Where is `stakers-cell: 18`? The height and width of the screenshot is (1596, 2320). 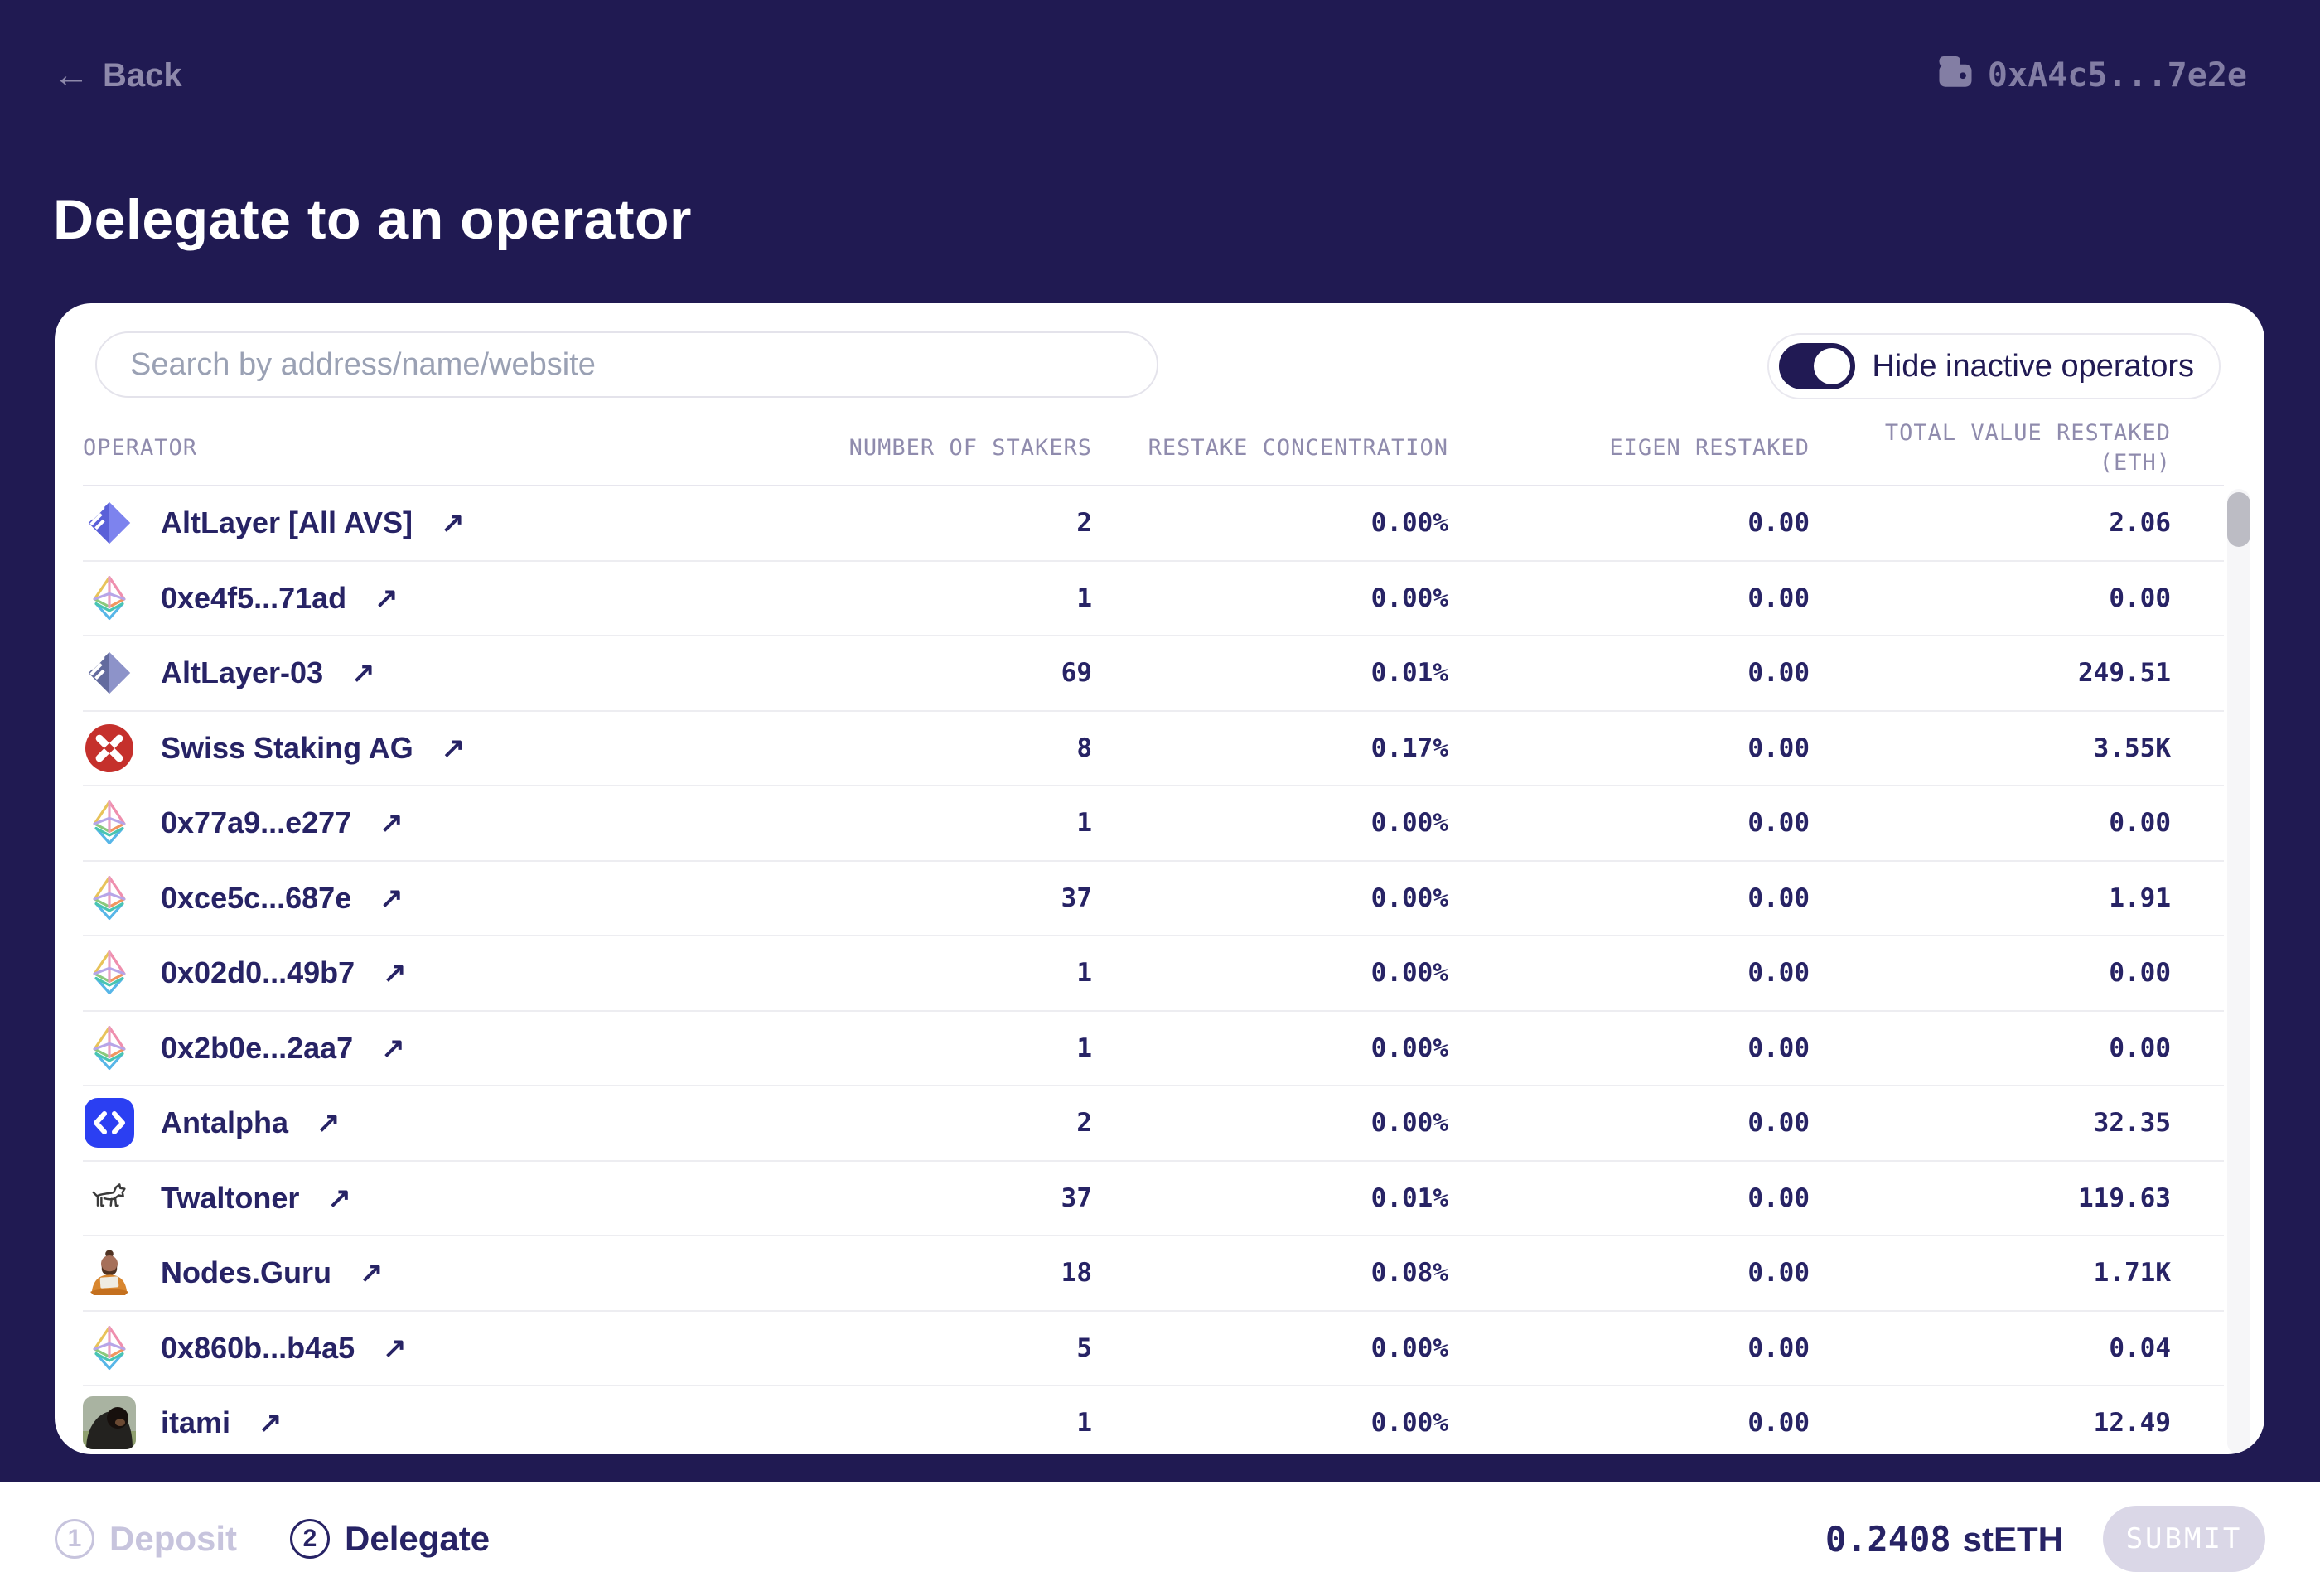 stakers-cell: 18 is located at coordinates (1076, 1273).